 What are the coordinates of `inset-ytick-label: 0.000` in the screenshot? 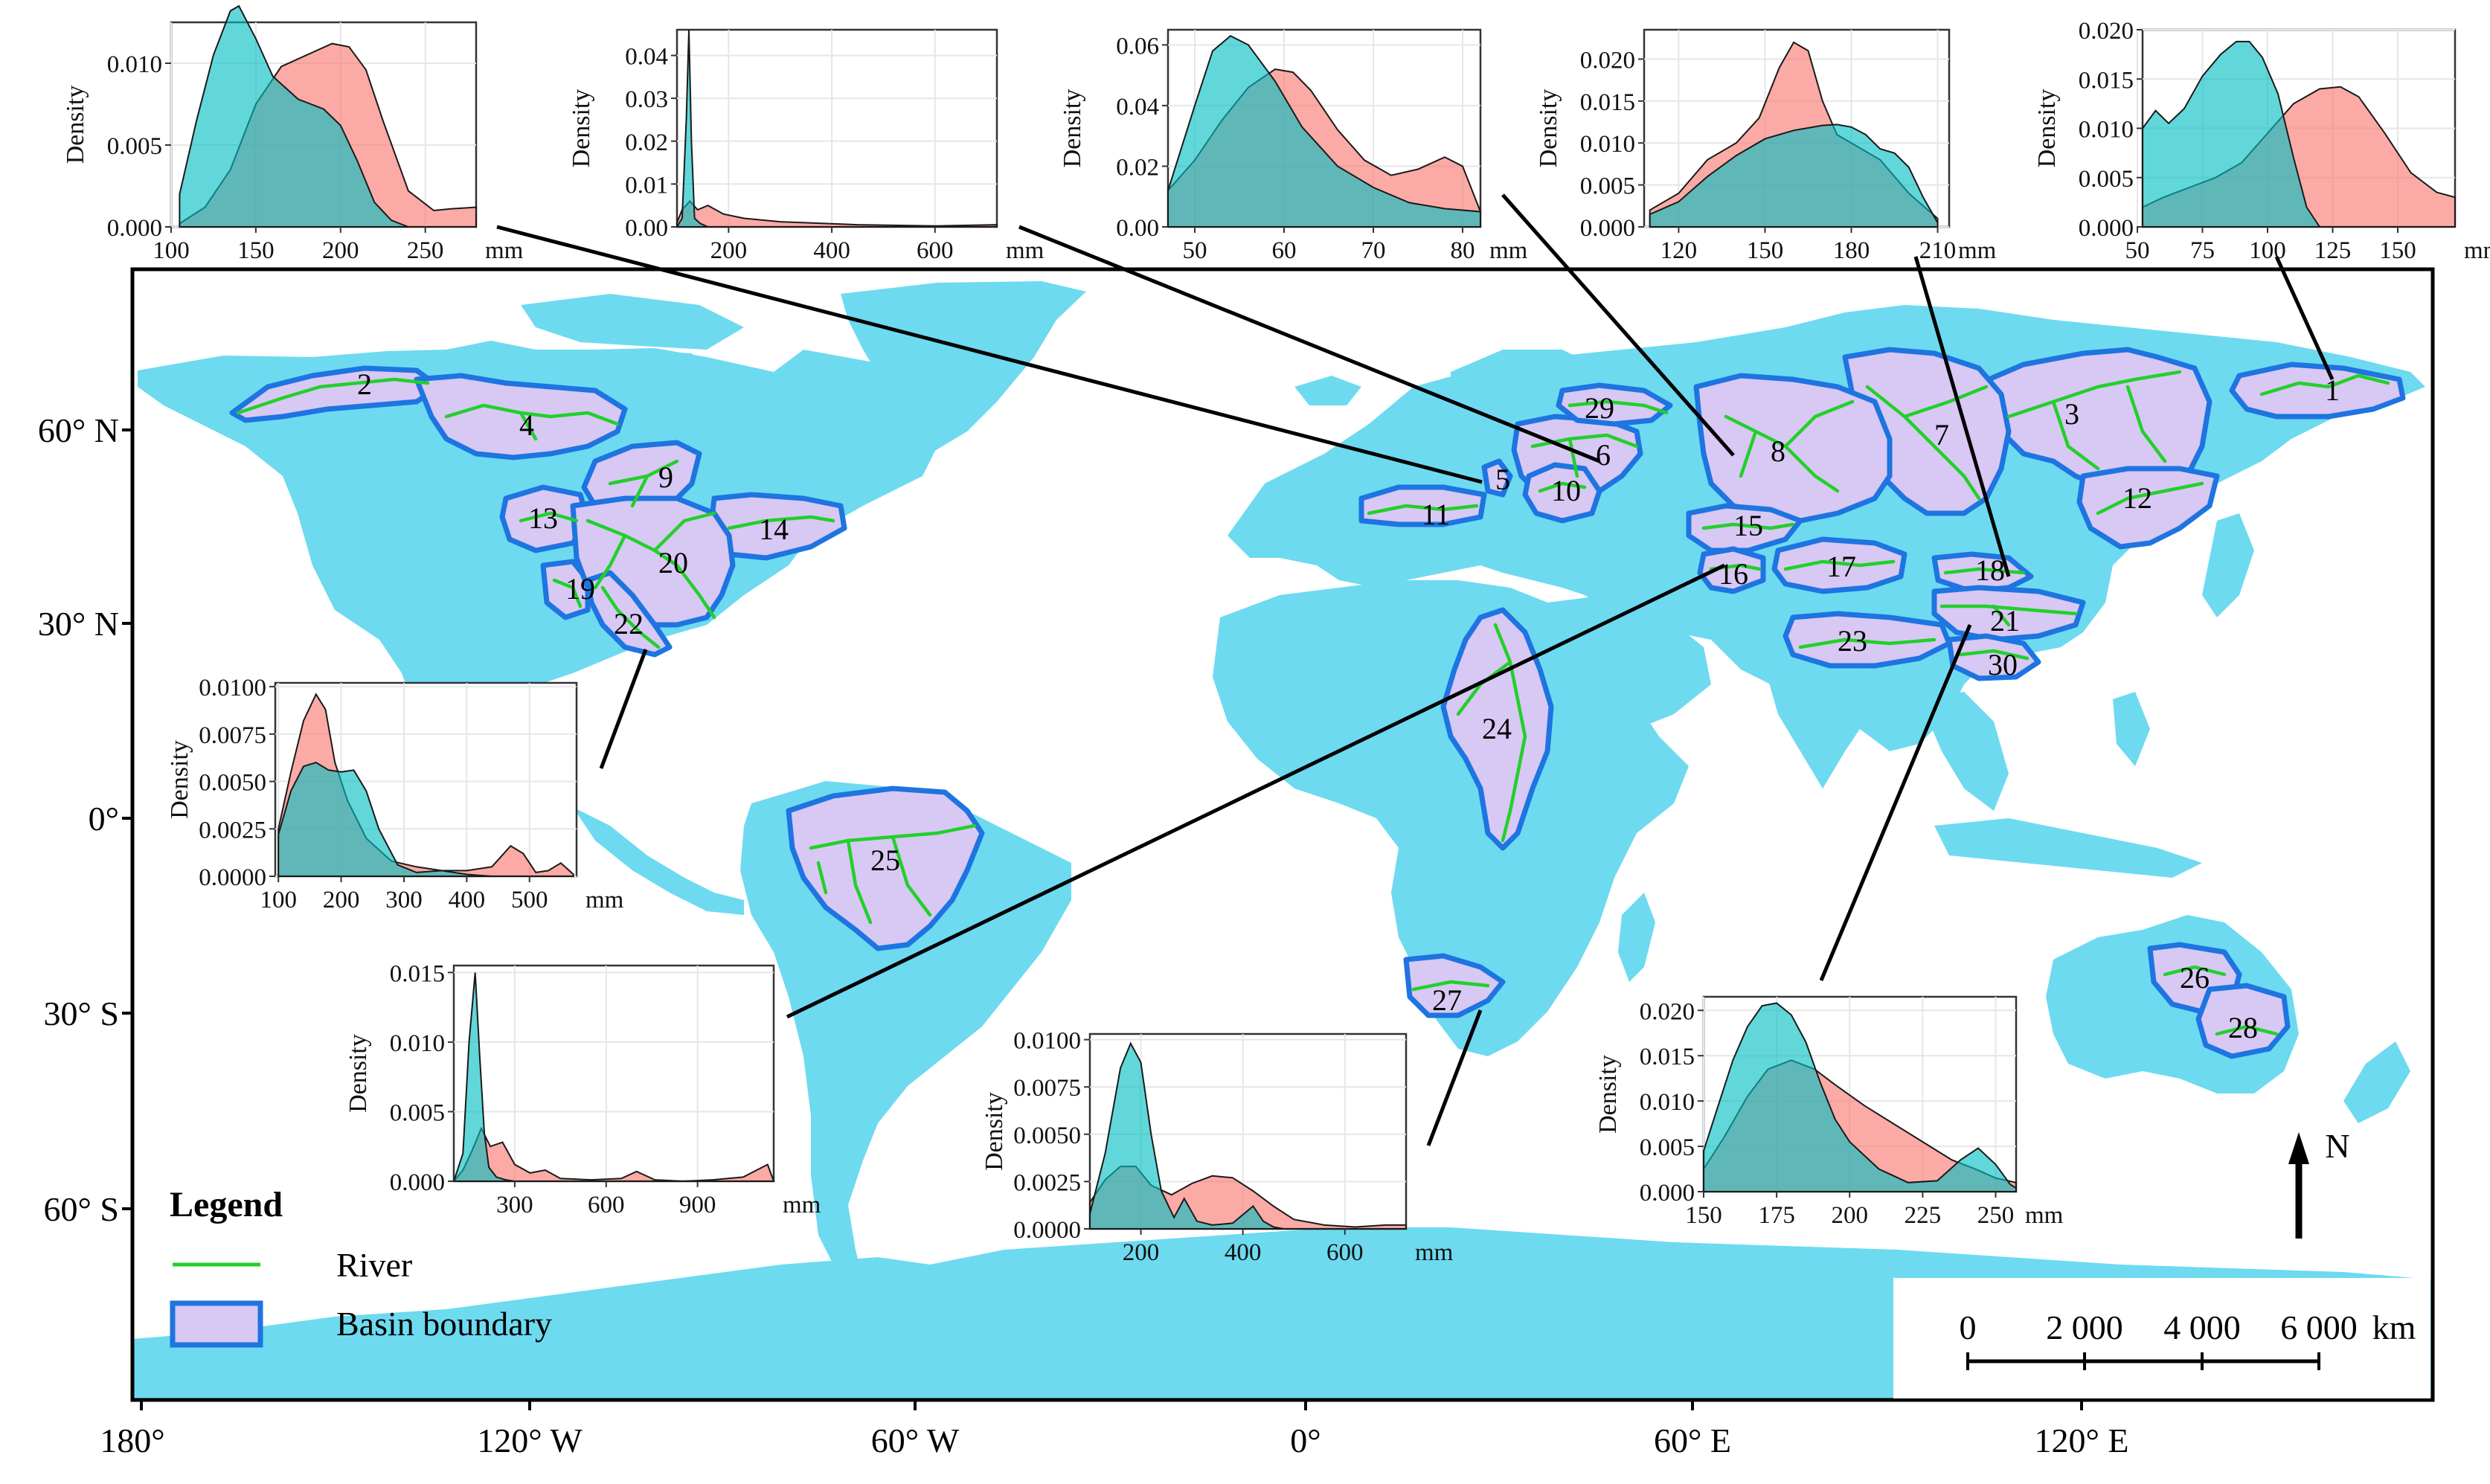 It's located at (417, 1182).